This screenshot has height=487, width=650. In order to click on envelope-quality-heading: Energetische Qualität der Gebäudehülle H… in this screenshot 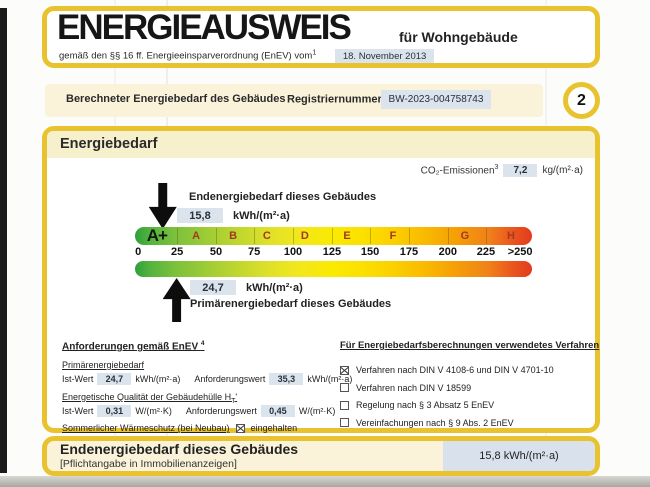, I will do `click(150, 398)`.